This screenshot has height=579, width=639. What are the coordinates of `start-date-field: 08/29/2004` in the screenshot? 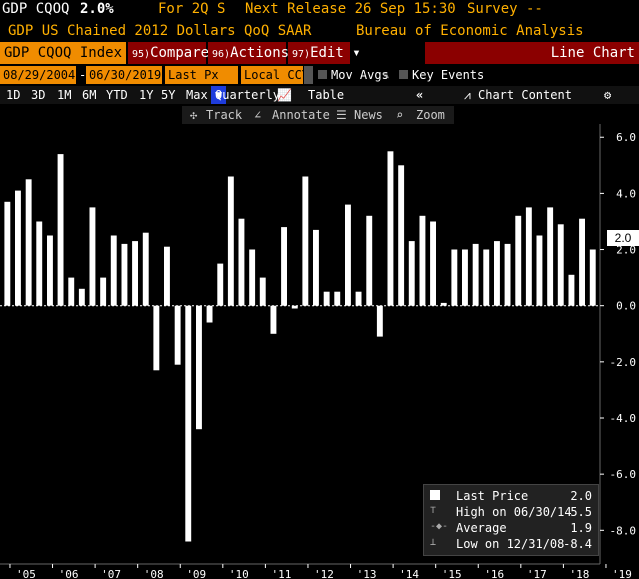 It's located at (38, 75).